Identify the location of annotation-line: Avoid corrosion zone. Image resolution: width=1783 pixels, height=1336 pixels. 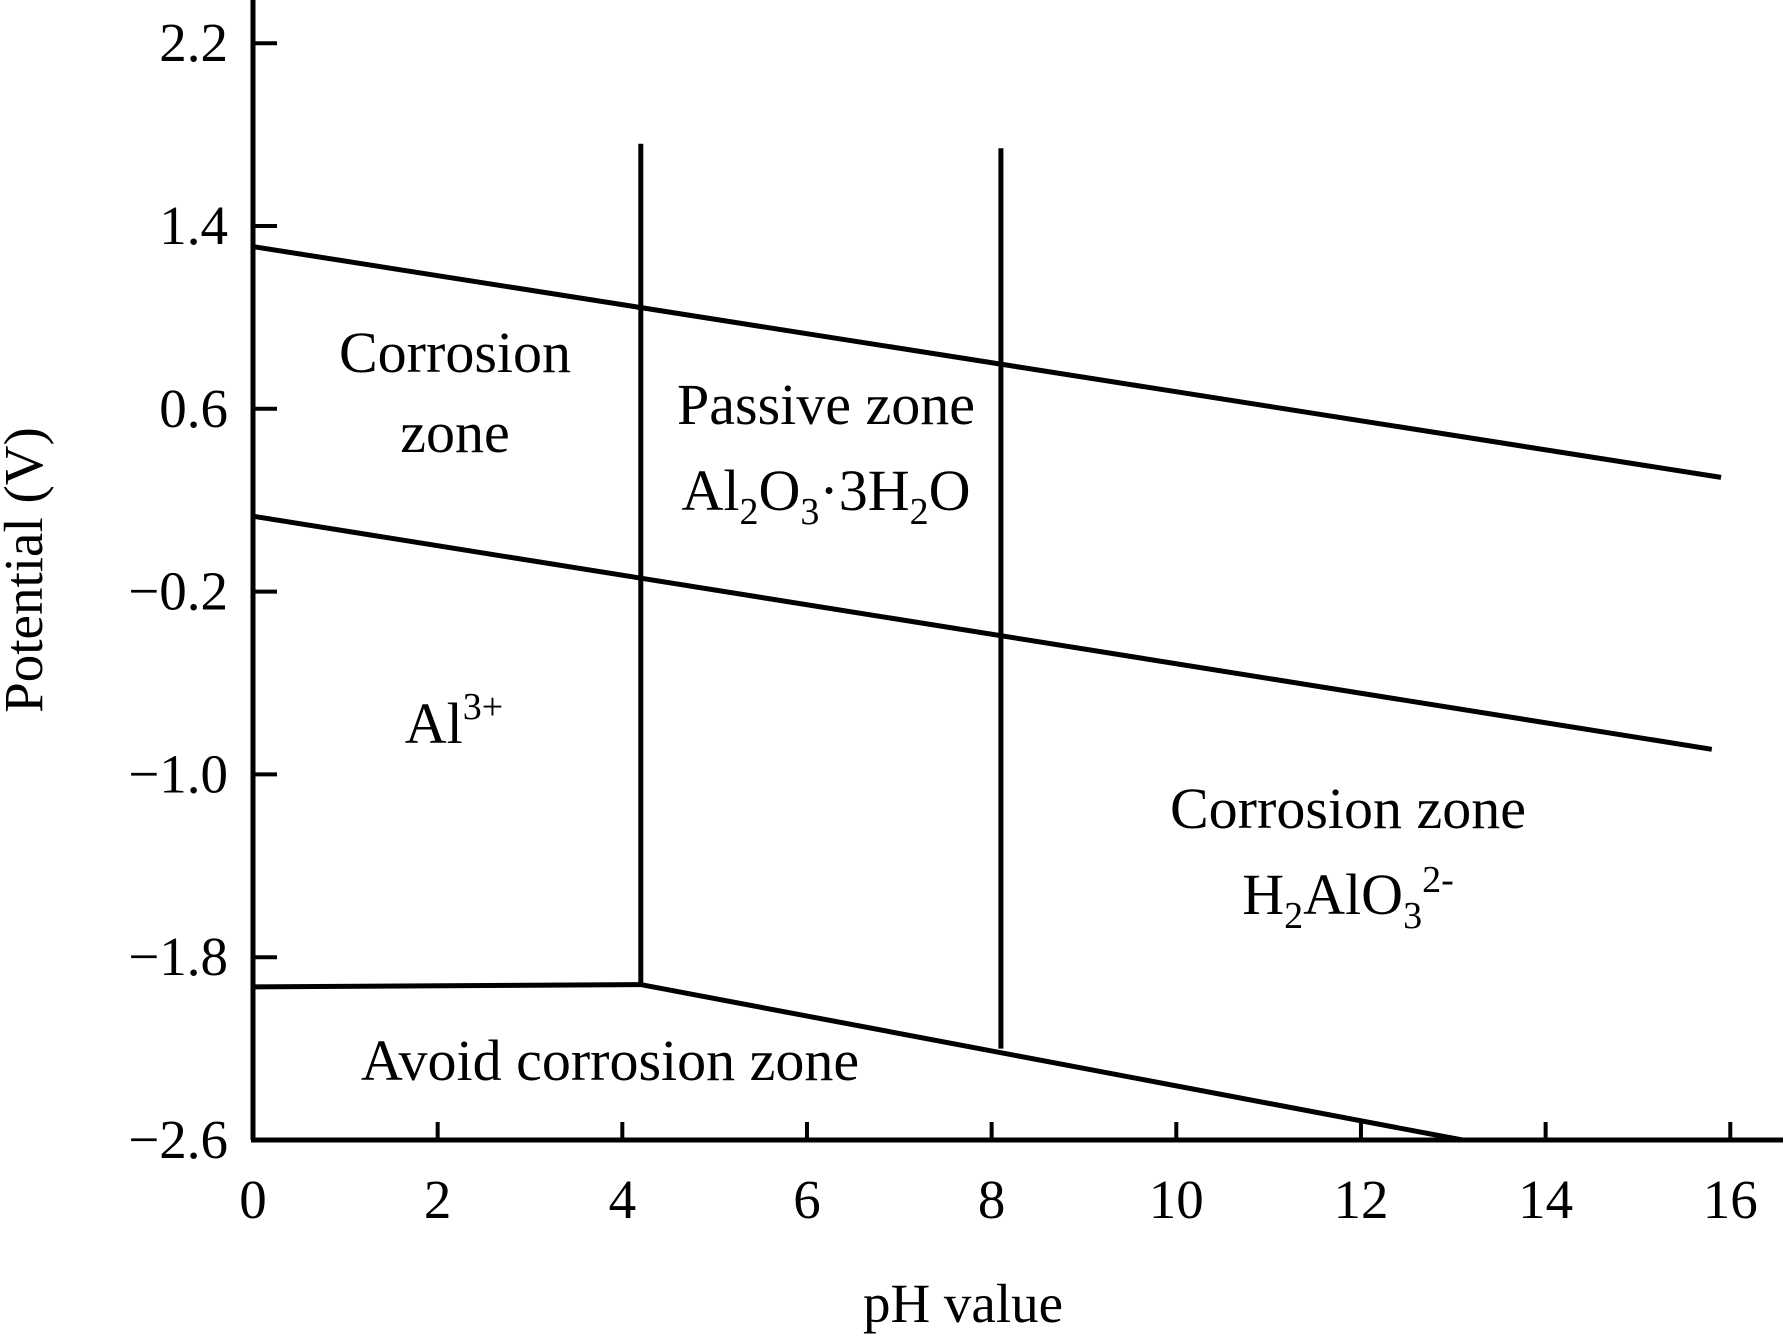
(610, 1060).